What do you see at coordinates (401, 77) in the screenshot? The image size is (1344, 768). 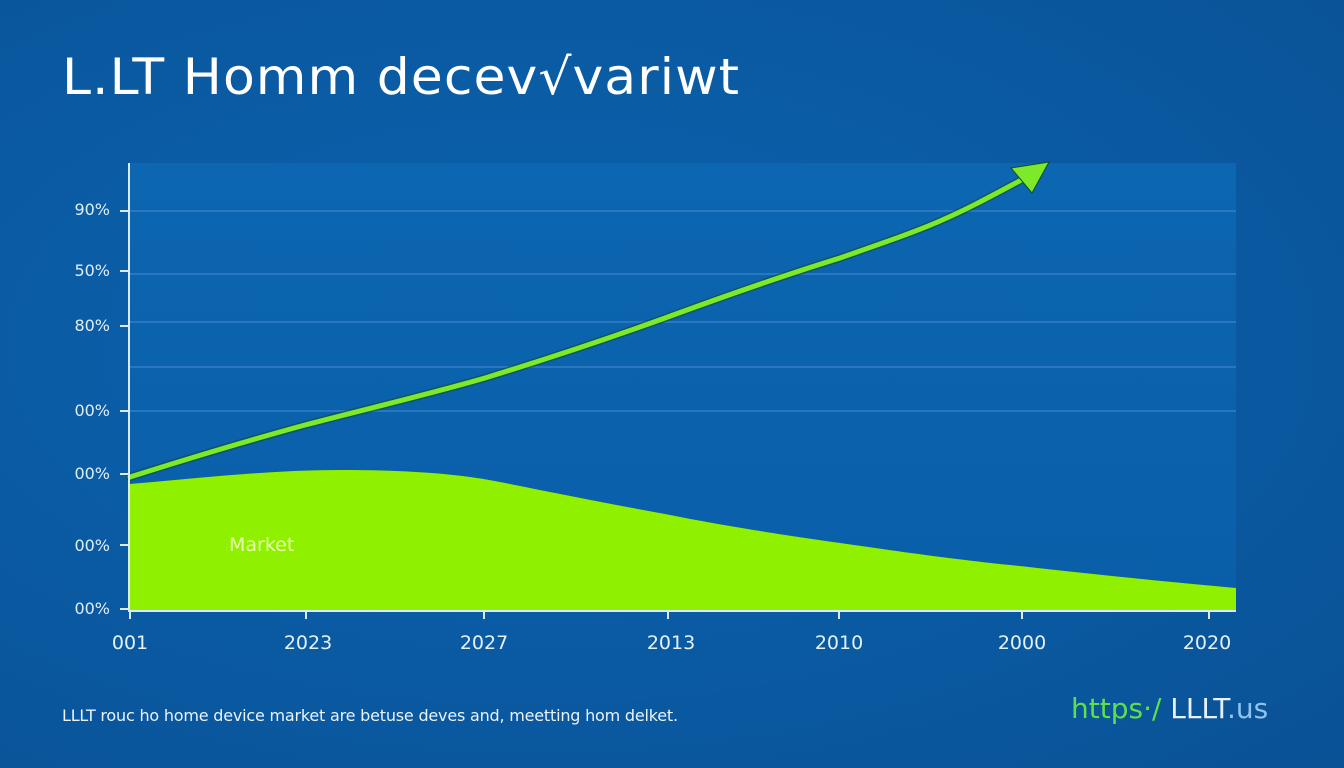 I see `chart-title: L.LT Homm decev√variwt` at bounding box center [401, 77].